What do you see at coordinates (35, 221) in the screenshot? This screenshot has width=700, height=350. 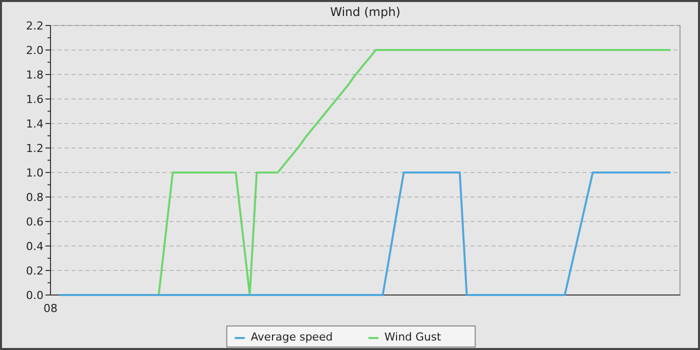 I see `y-tick-label: 0.6` at bounding box center [35, 221].